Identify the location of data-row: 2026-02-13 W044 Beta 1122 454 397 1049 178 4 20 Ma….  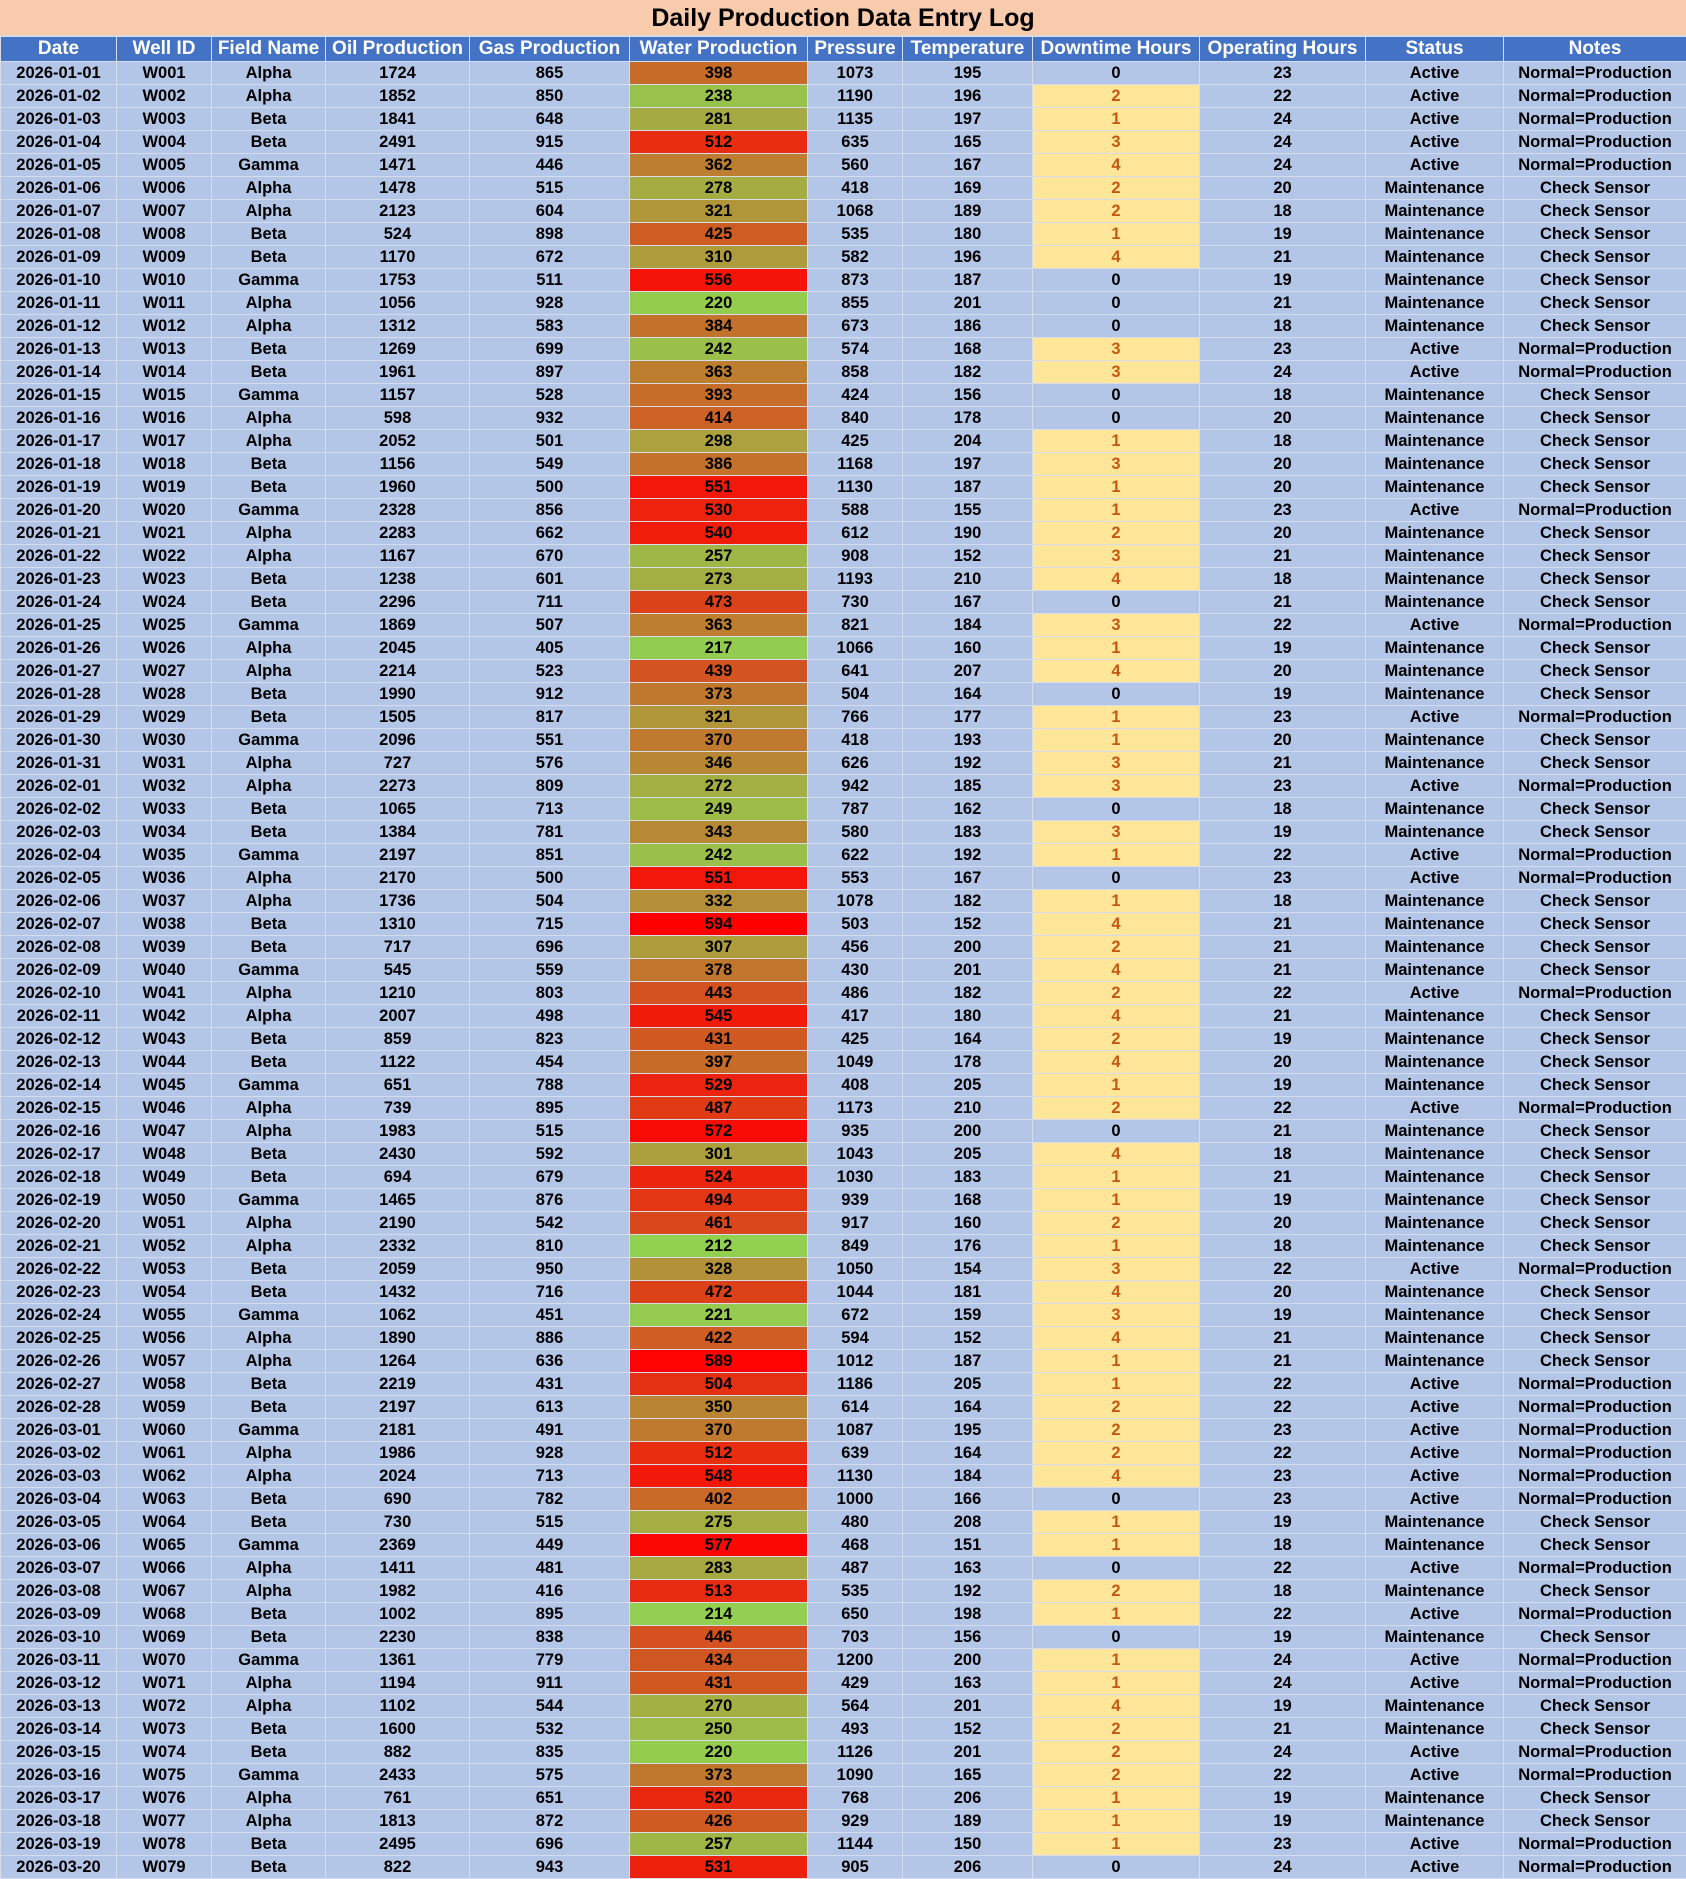
(843, 1062).